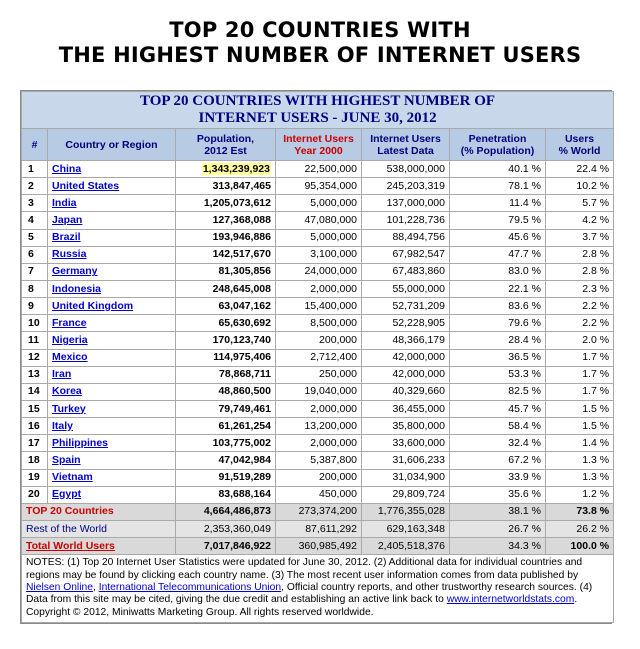  I want to click on summary-penetration: 34.3 %, so click(497, 546).